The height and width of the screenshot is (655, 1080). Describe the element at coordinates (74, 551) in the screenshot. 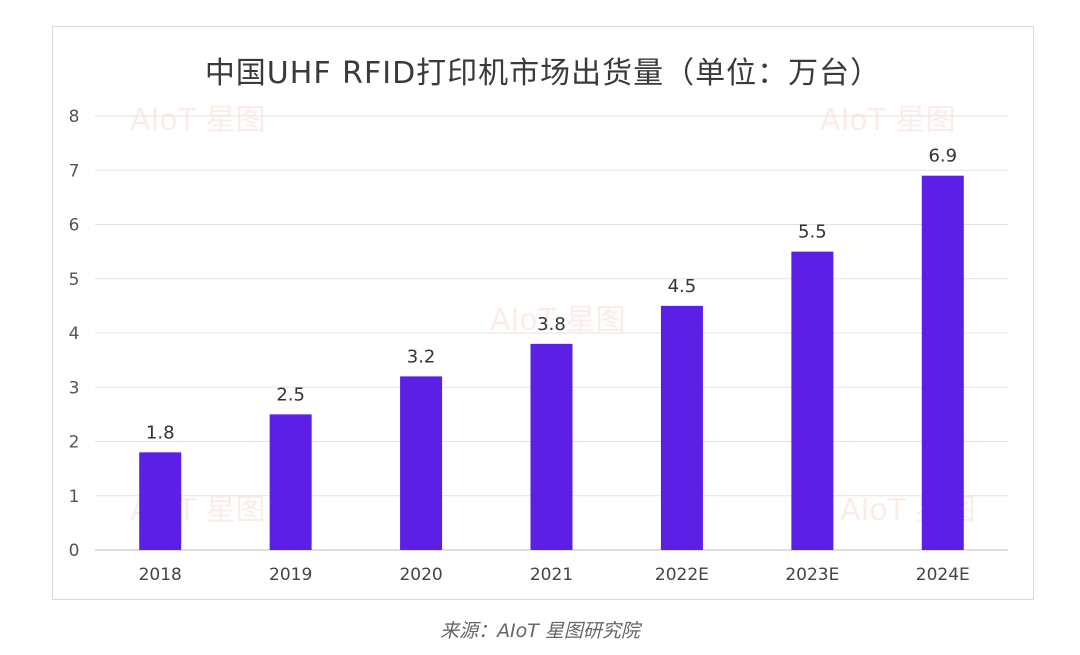

I see `y-tick-label: 0` at that location.